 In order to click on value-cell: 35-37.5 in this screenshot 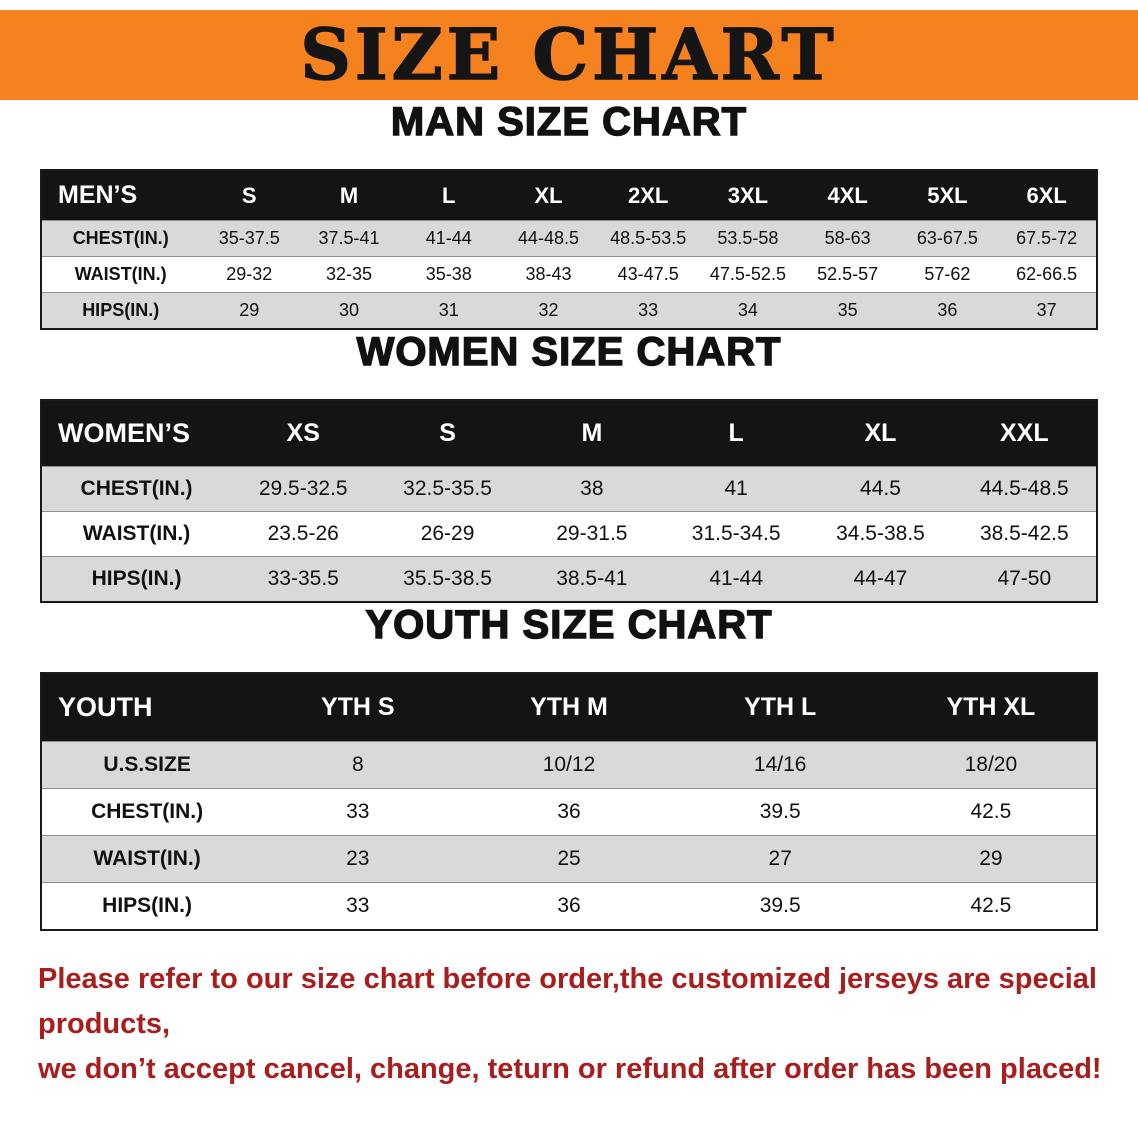, I will do `click(249, 238)`.